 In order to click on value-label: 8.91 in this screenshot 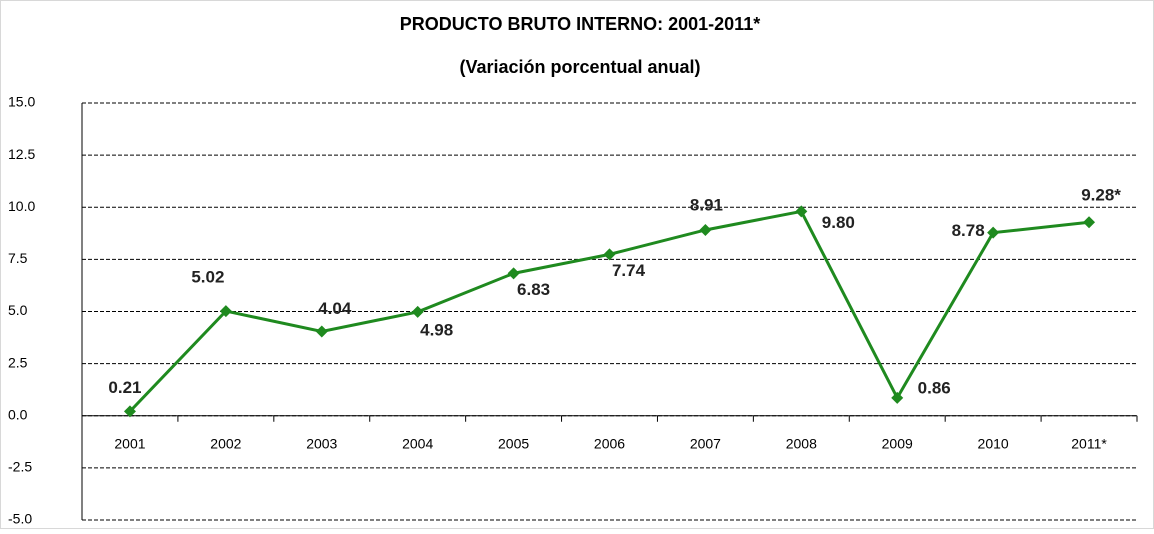, I will do `click(706, 204)`.